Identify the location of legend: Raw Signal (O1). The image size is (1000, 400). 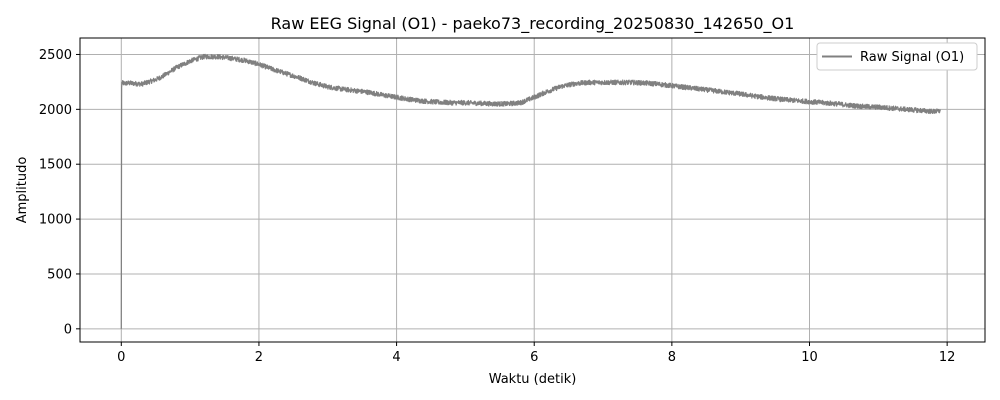
(897, 56).